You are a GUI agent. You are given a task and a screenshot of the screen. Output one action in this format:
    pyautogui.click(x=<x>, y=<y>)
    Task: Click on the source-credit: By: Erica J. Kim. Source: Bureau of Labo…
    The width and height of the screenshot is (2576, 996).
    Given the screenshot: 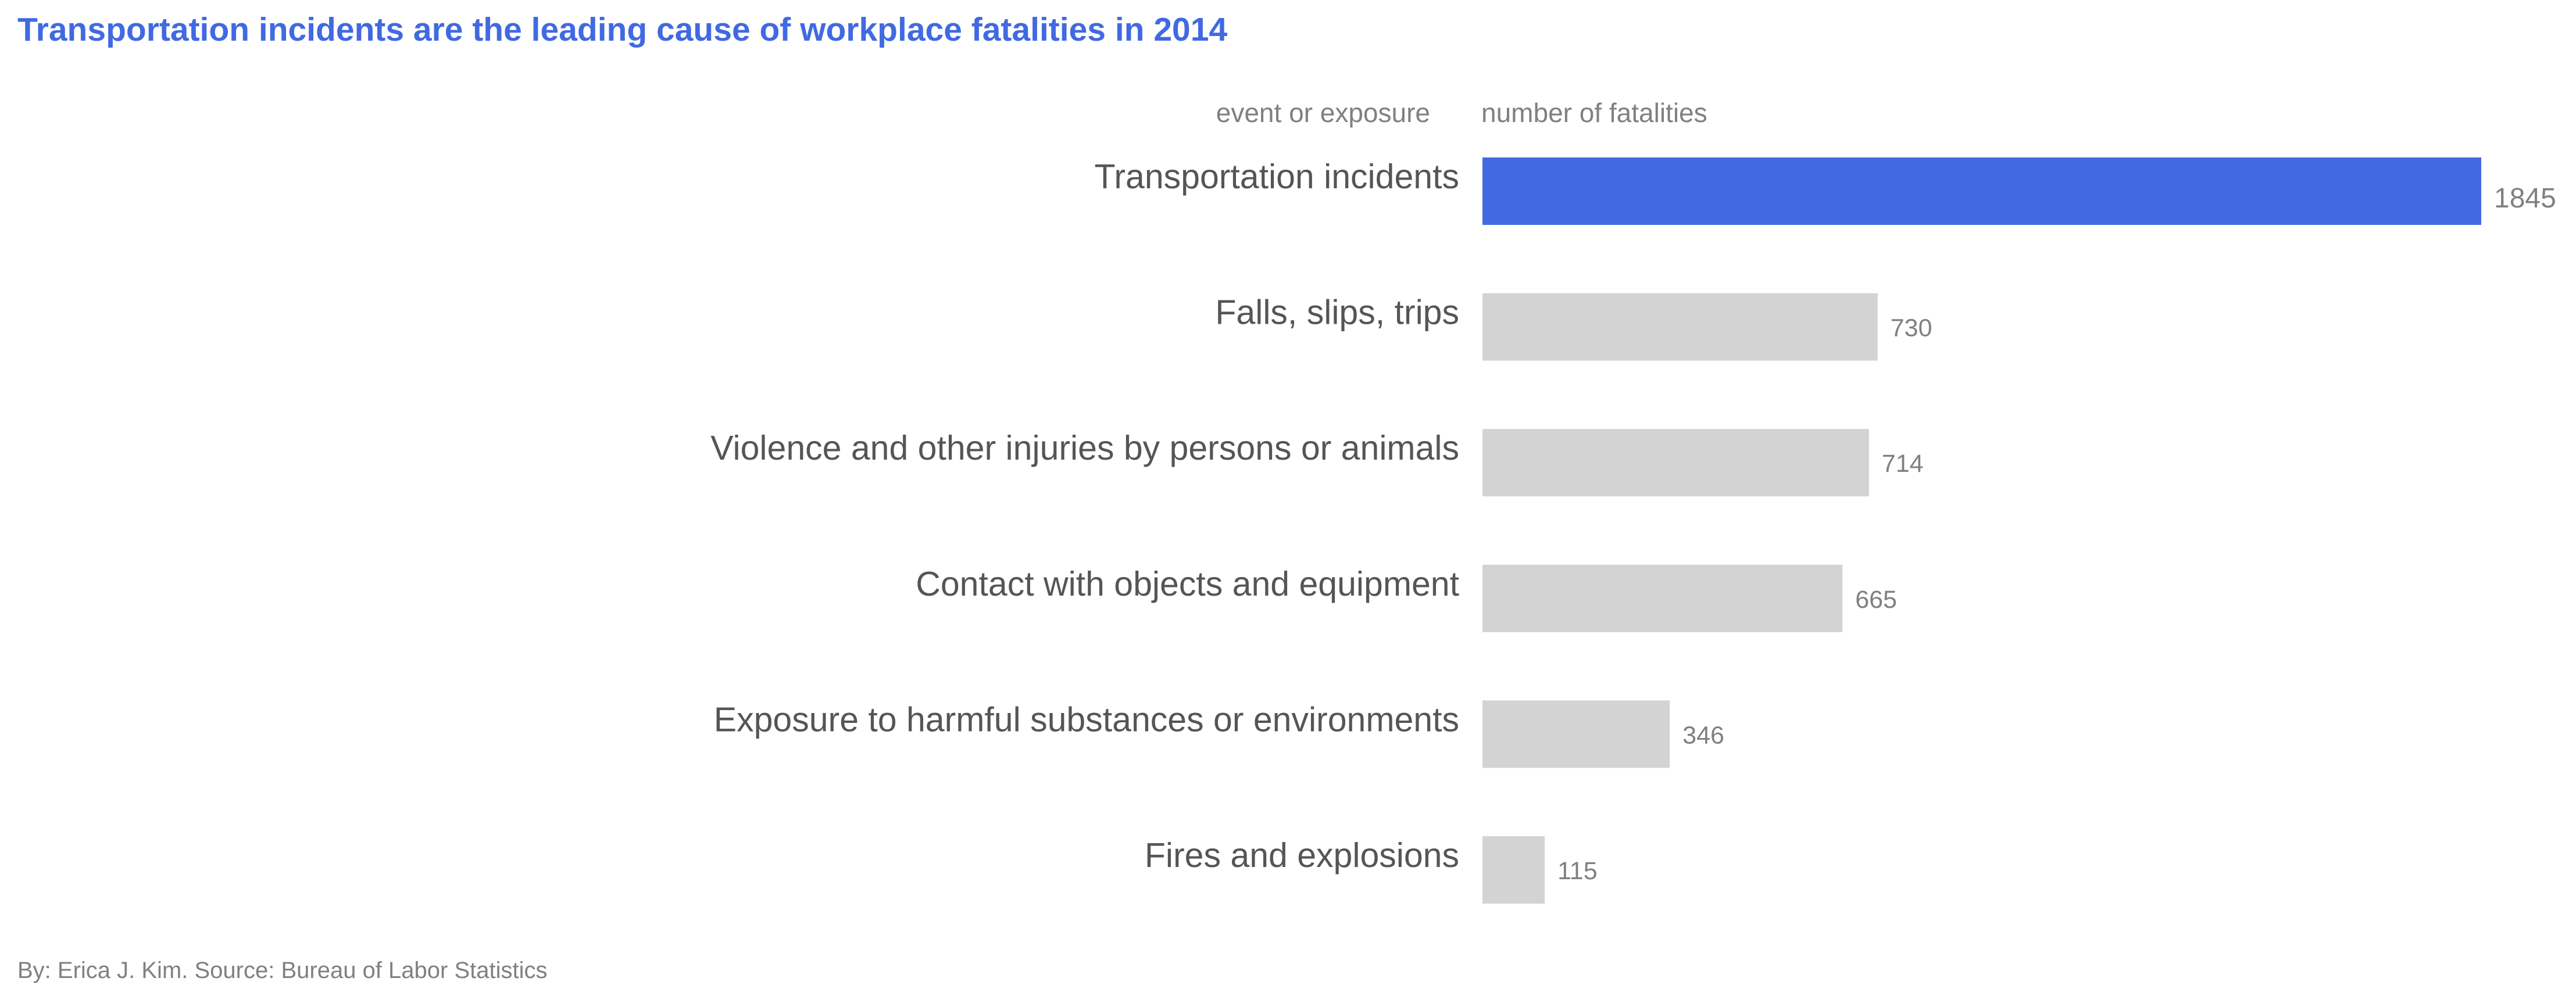 What is the action you would take?
    pyautogui.click(x=282, y=971)
    